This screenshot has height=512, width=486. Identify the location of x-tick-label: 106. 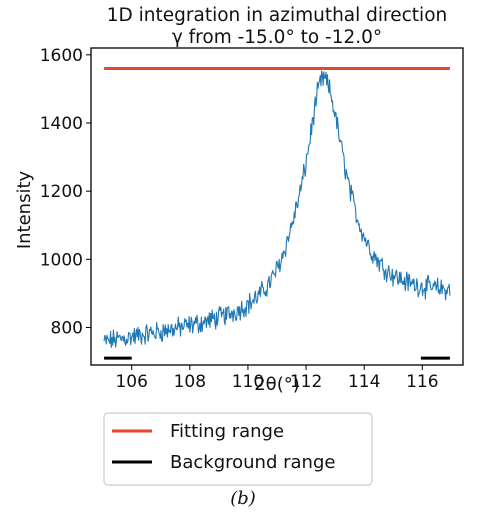
(131, 382).